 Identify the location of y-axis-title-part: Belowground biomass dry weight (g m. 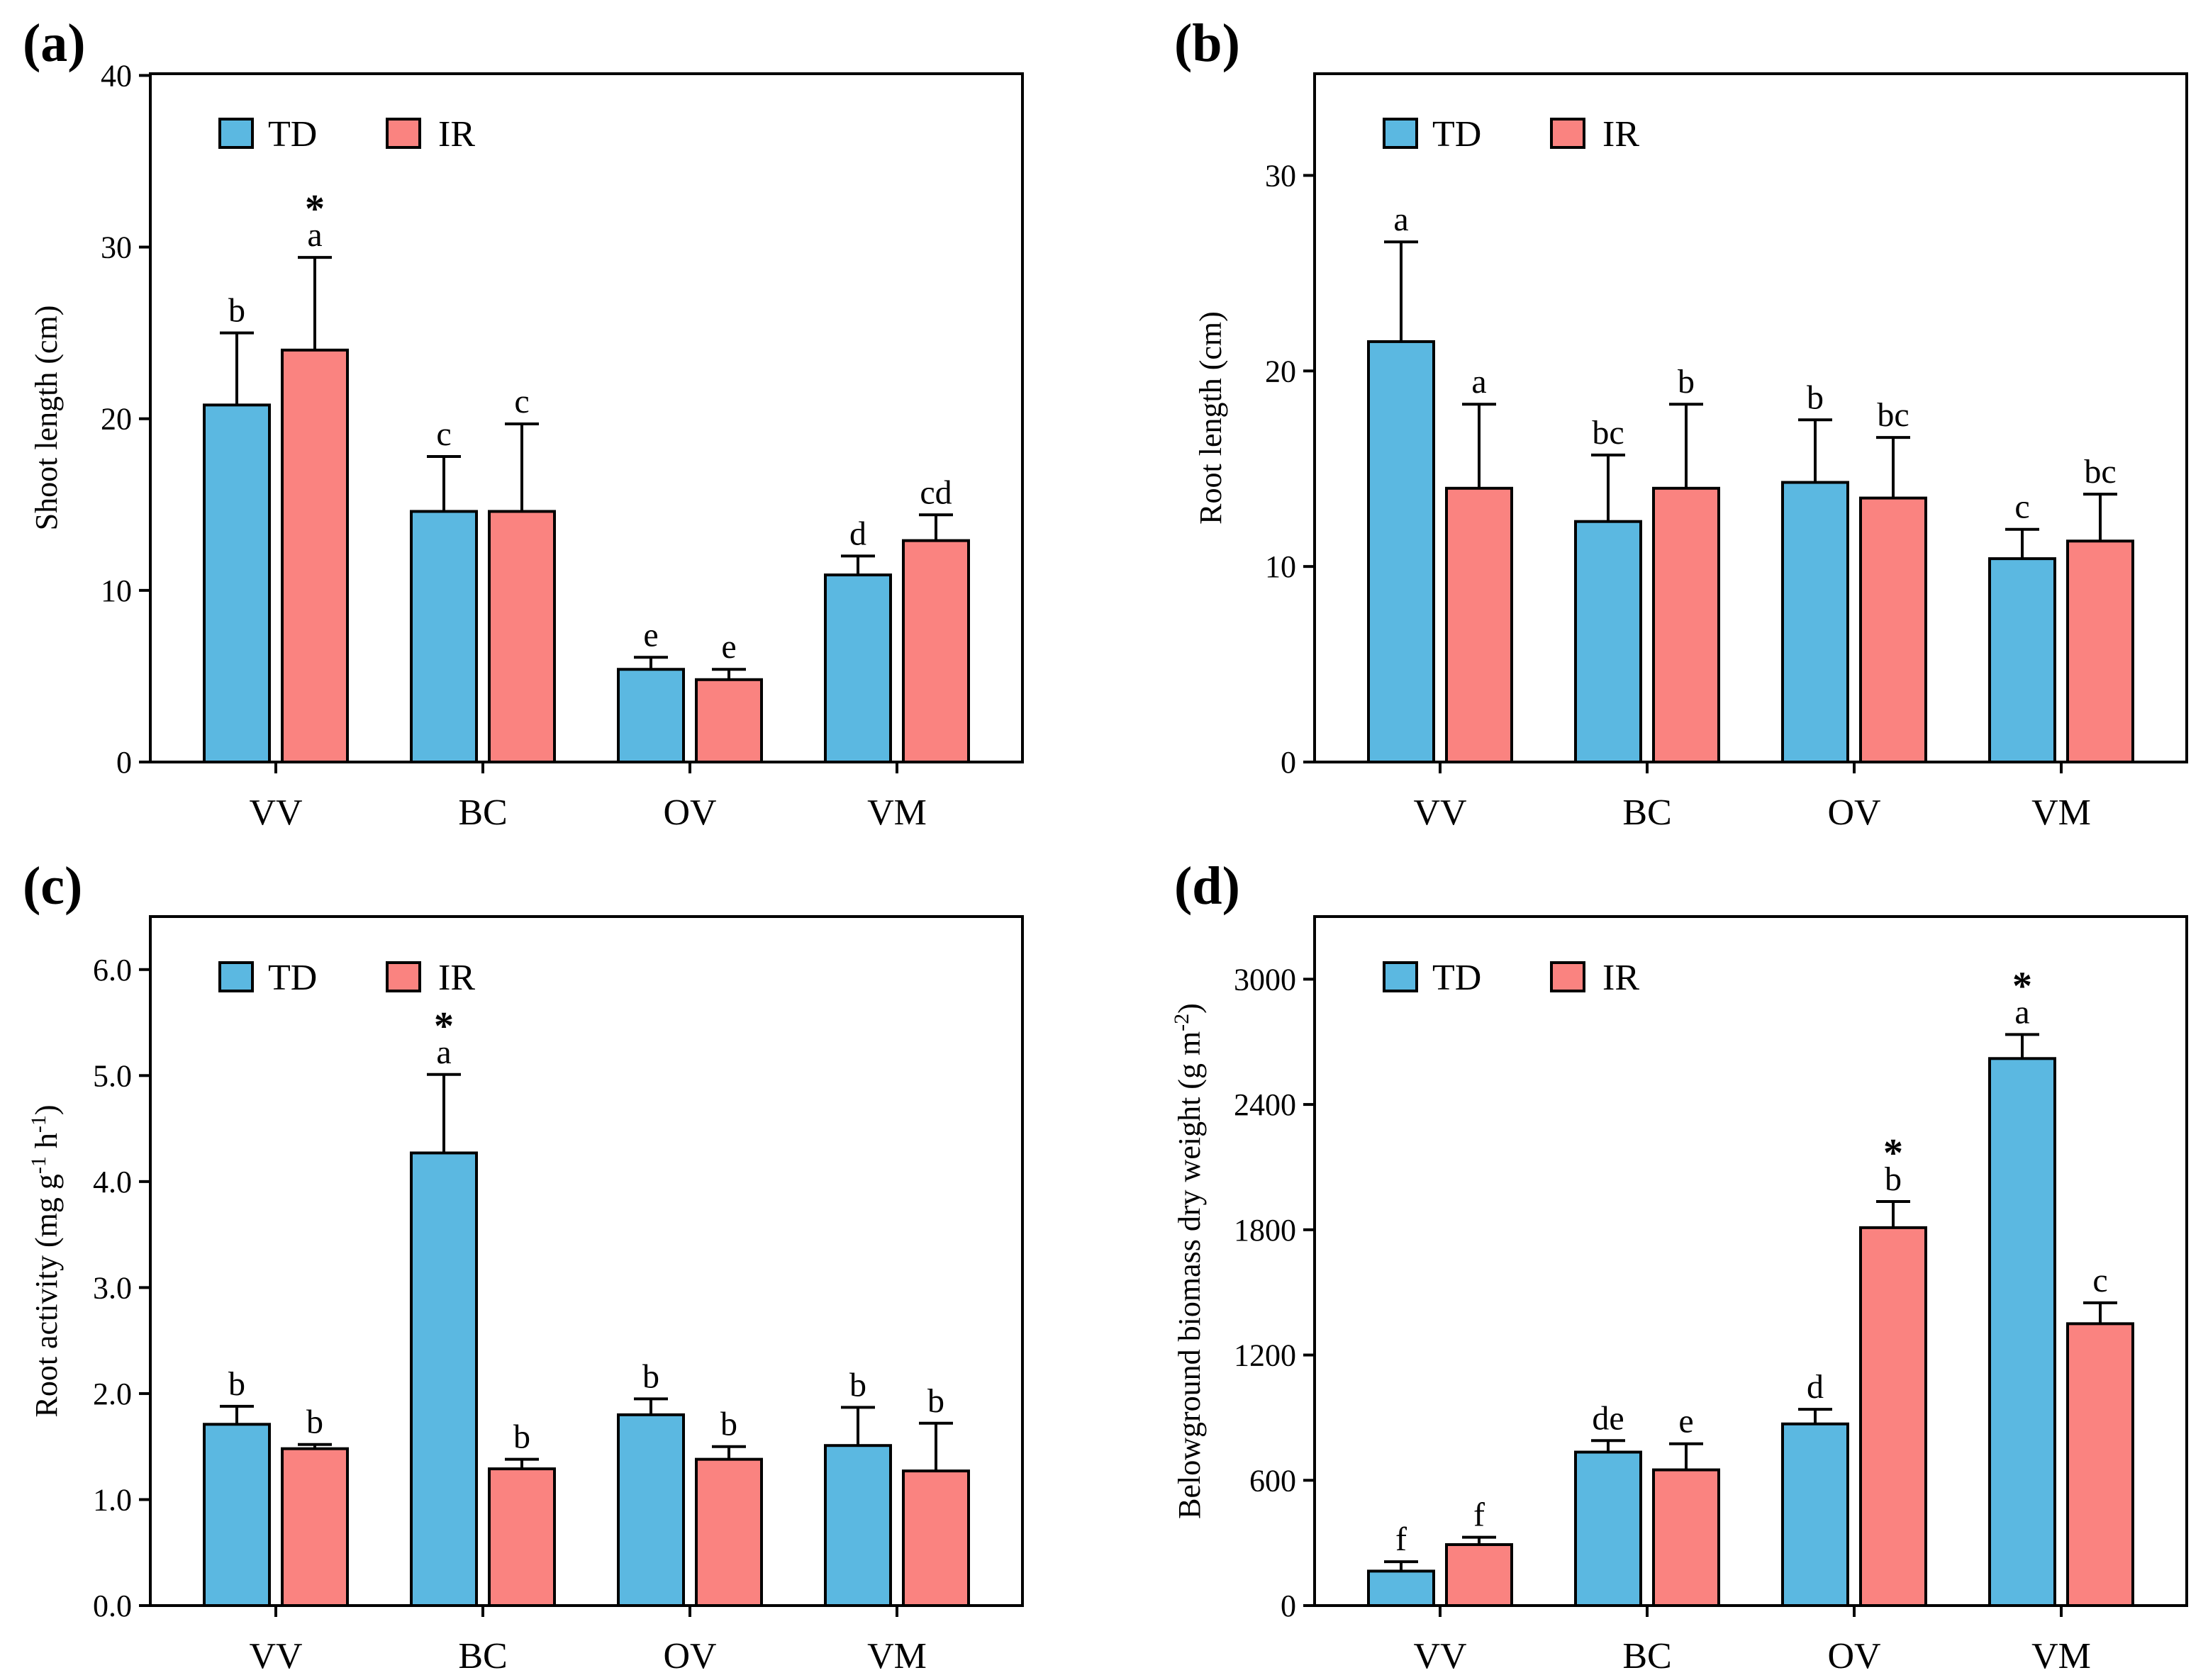
(1189, 1275).